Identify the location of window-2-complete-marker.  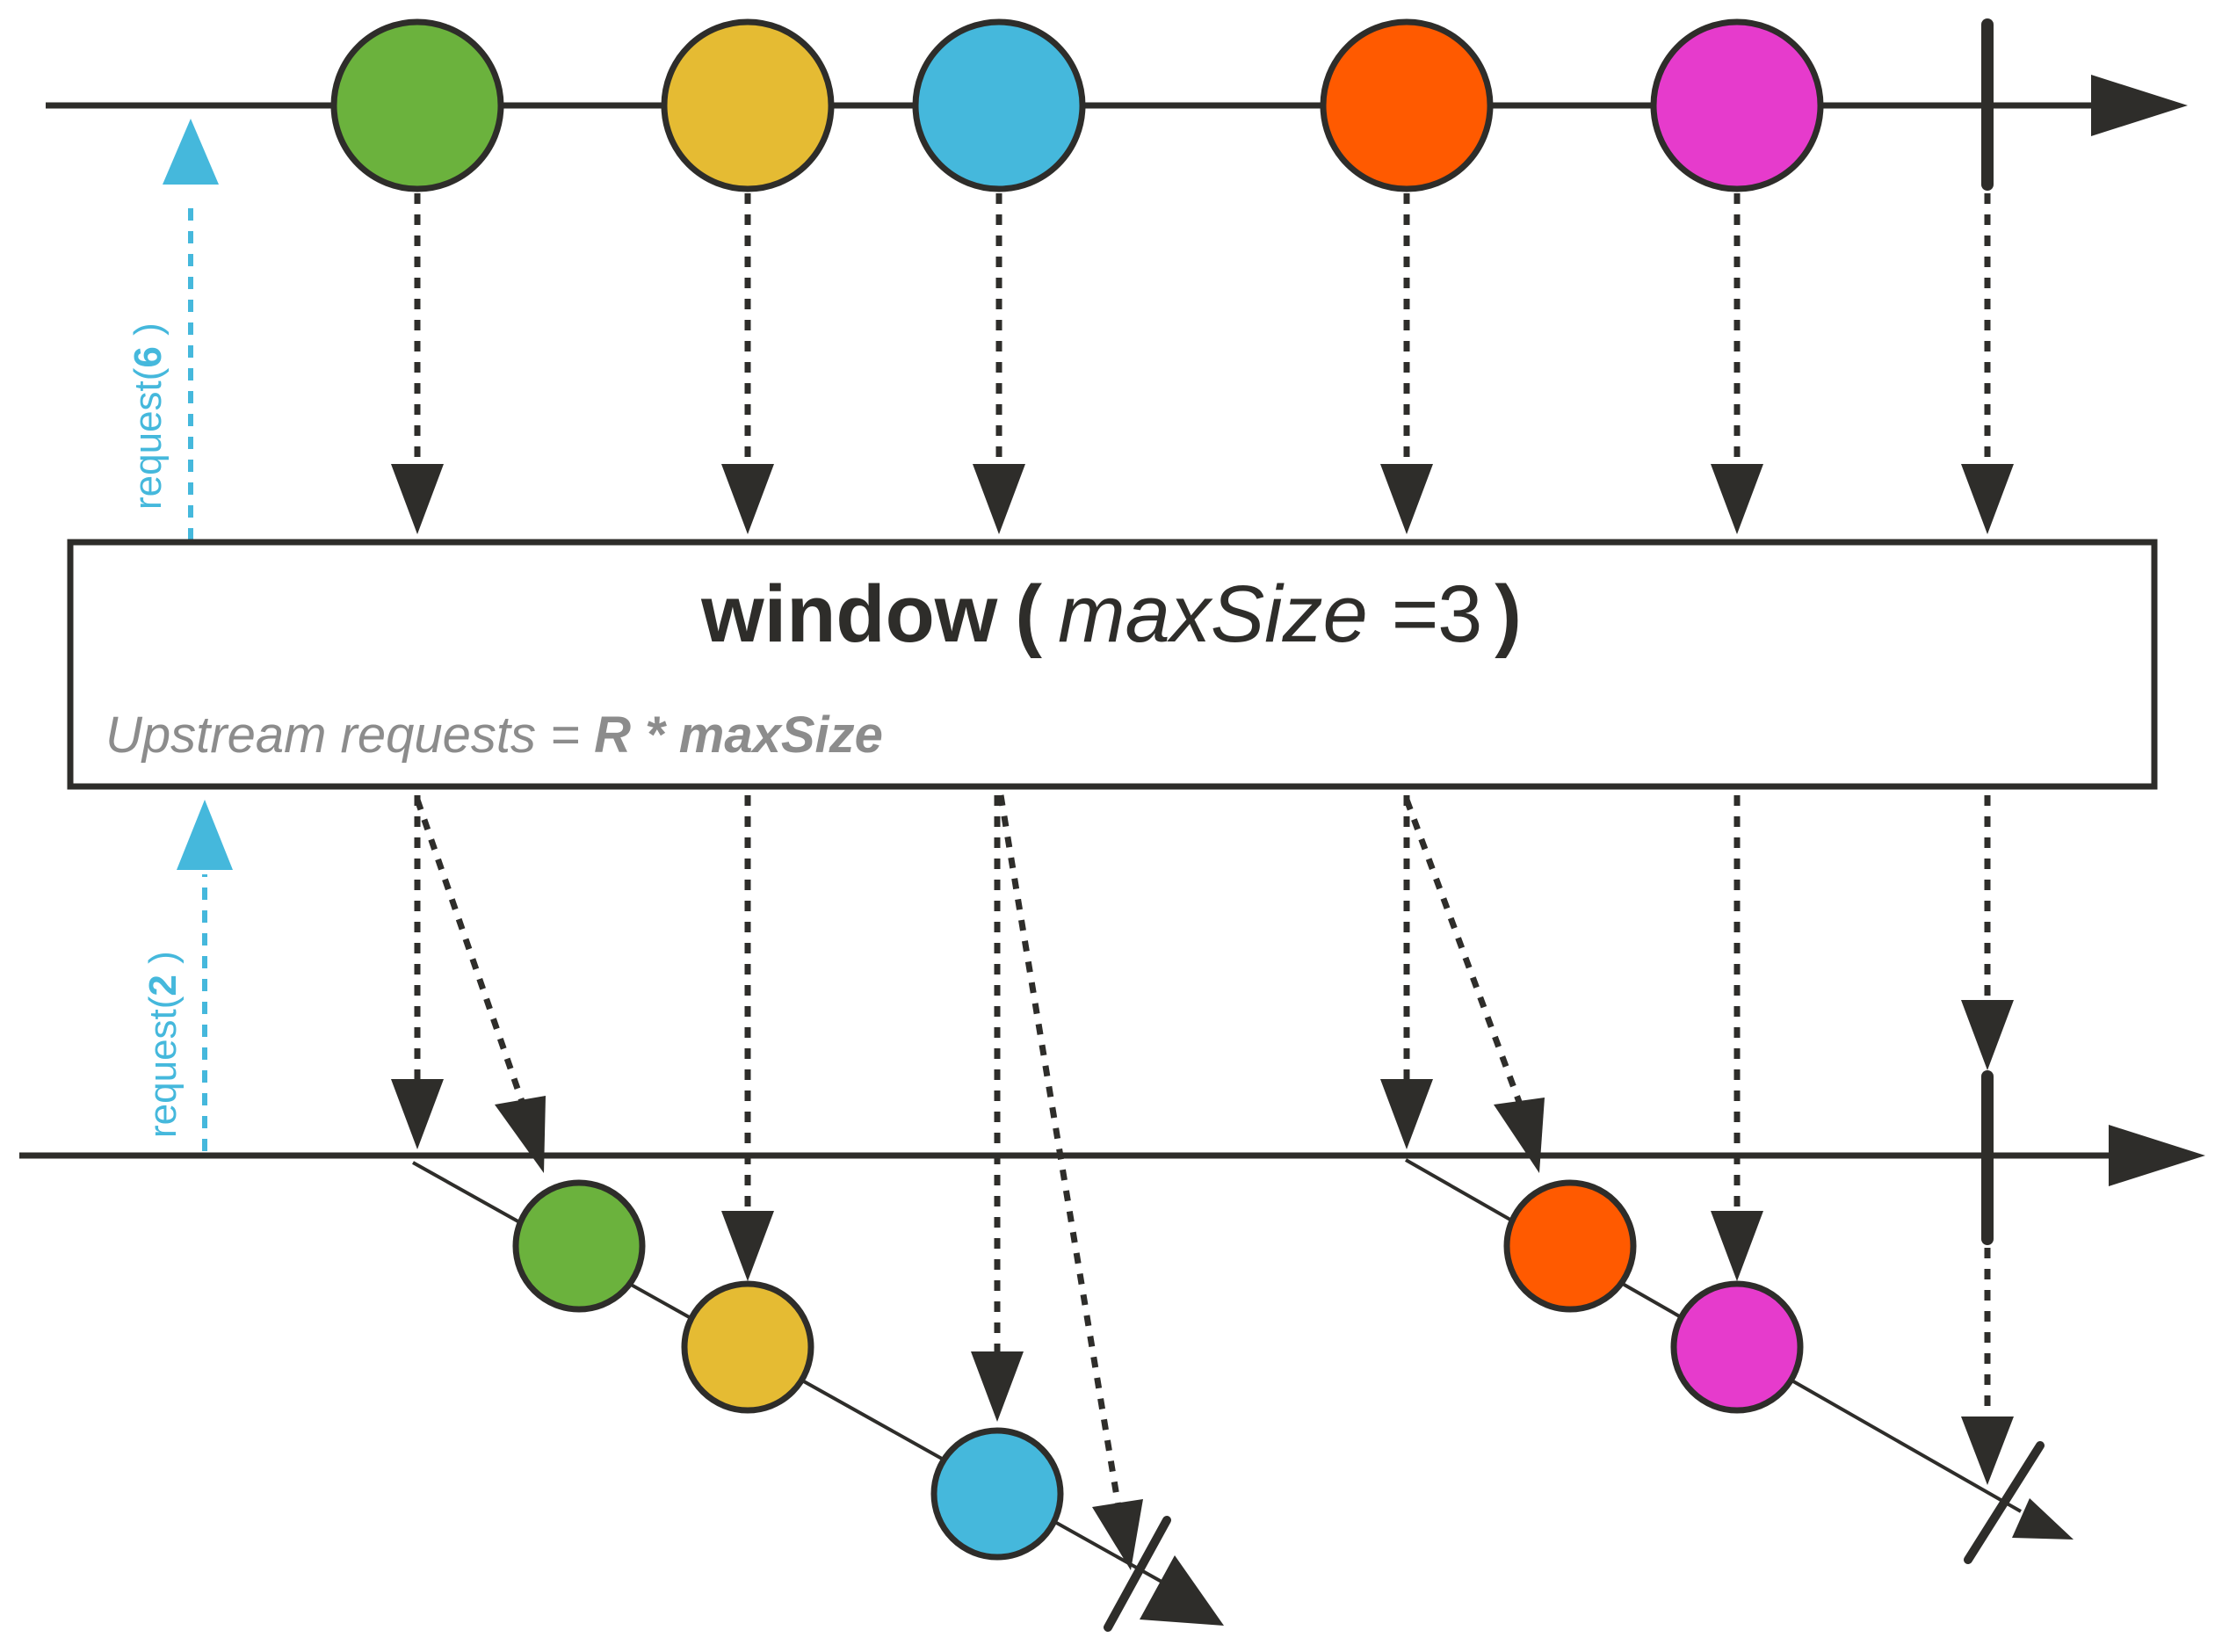
(2004, 1503).